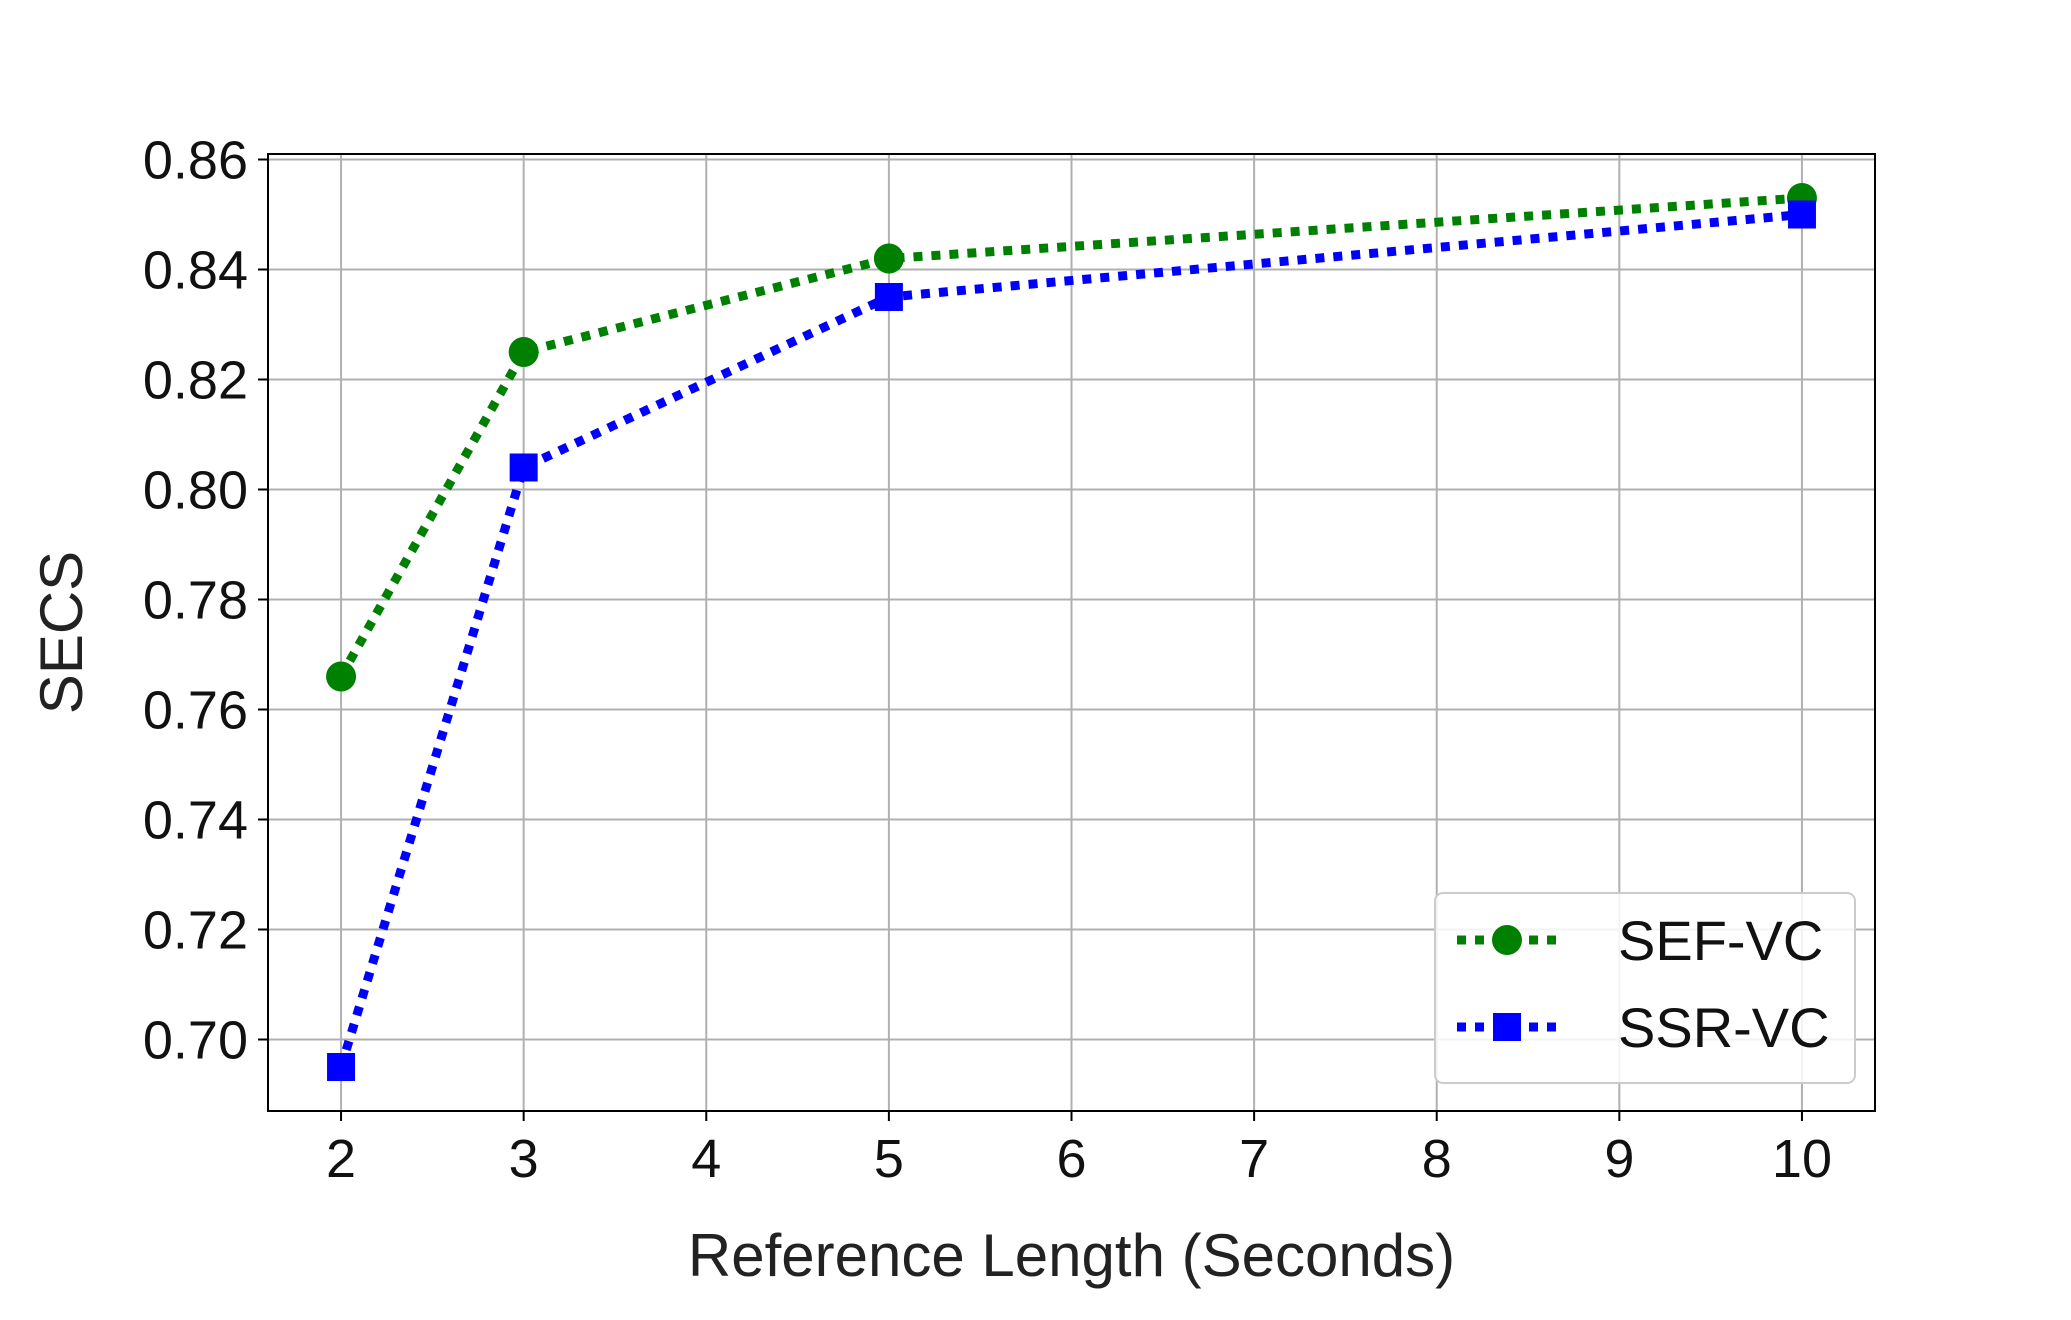  Describe the element at coordinates (1071, 1255) in the screenshot. I see `x-axis-label: Reference Length (Seconds)` at that location.